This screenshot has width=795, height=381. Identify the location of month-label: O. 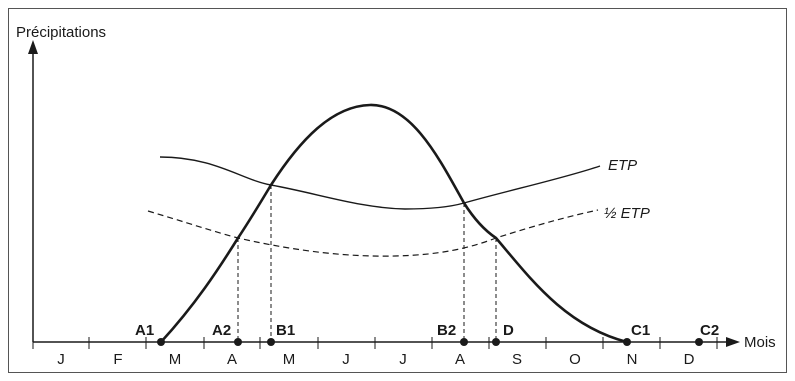
(575, 359).